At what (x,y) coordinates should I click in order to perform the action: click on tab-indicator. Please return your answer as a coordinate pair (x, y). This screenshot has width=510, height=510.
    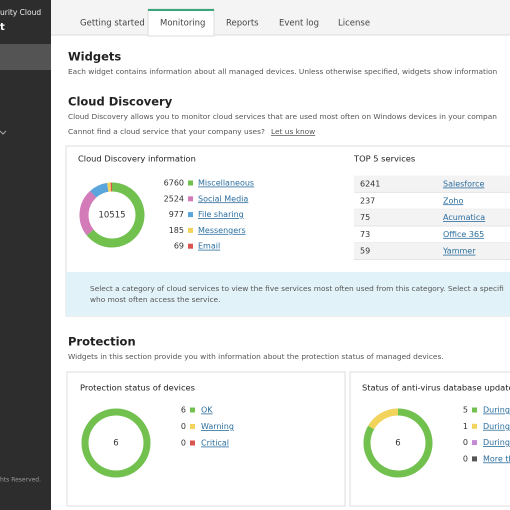
    Looking at the image, I should click on (181, 10).